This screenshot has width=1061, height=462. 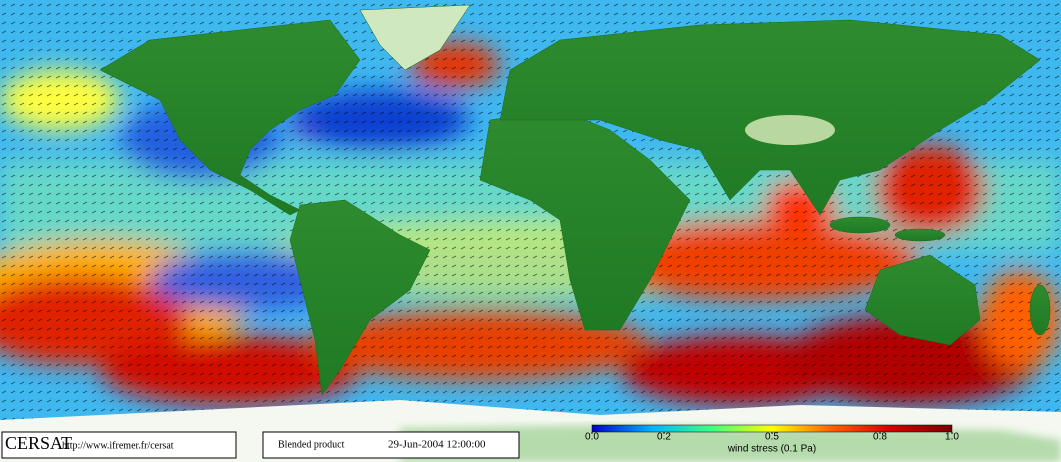 I want to click on south-america, so click(x=360, y=297).